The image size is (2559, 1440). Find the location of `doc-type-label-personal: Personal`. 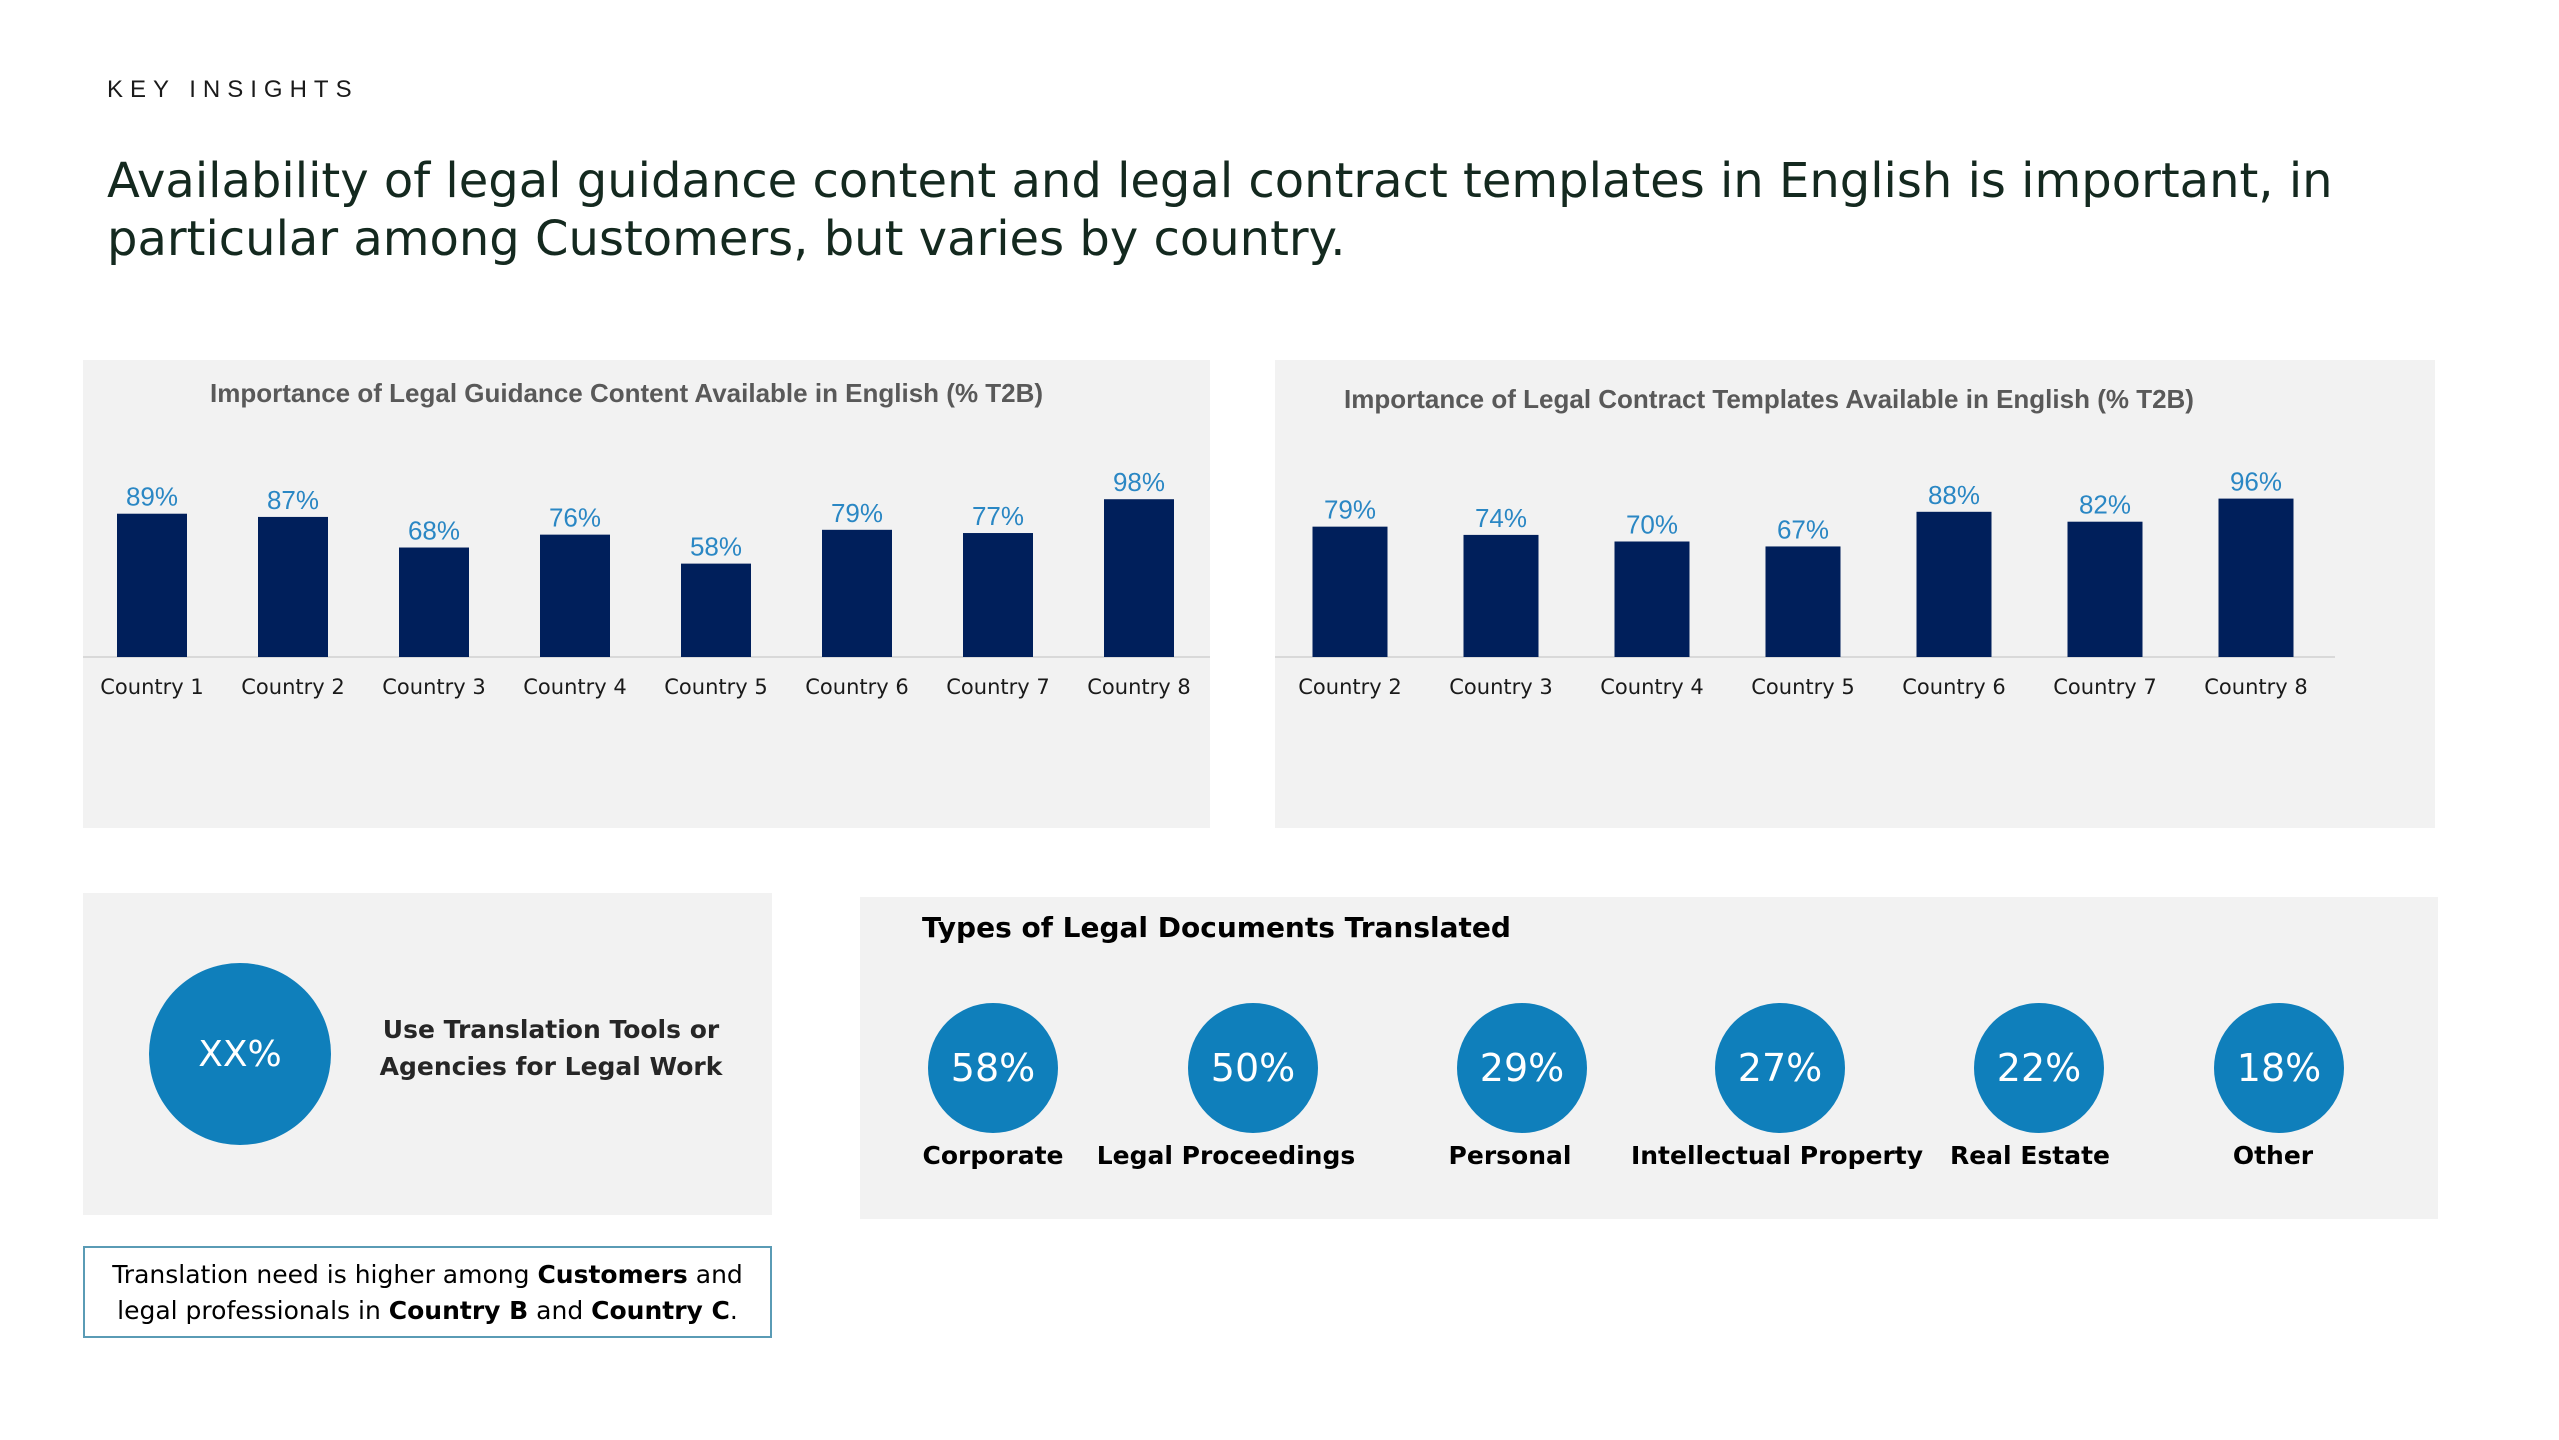

doc-type-label-personal: Personal is located at coordinates (1510, 1155).